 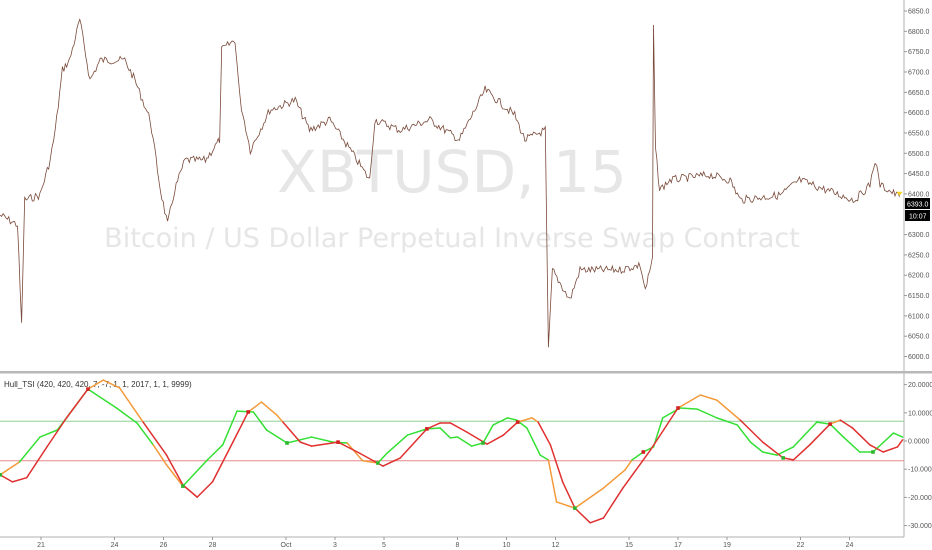 What do you see at coordinates (918, 217) in the screenshot?
I see `bar-countdown: 10:07` at bounding box center [918, 217].